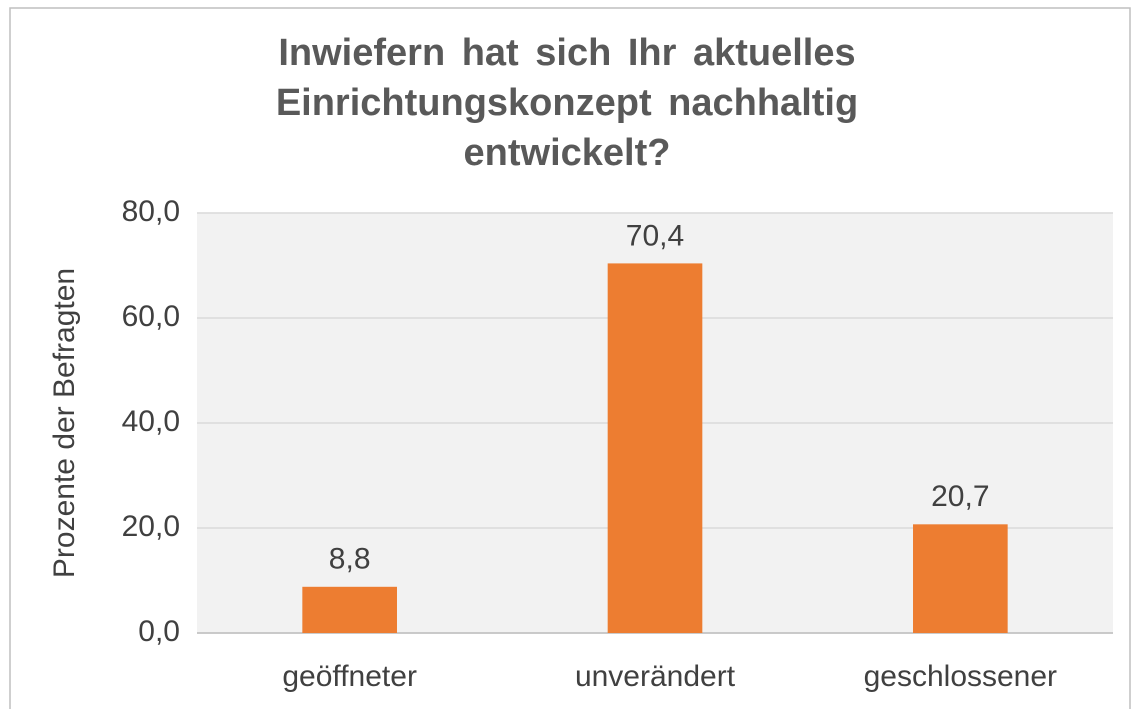 This screenshot has height=709, width=1134. What do you see at coordinates (655, 235) in the screenshot?
I see `data-label: 70,4` at bounding box center [655, 235].